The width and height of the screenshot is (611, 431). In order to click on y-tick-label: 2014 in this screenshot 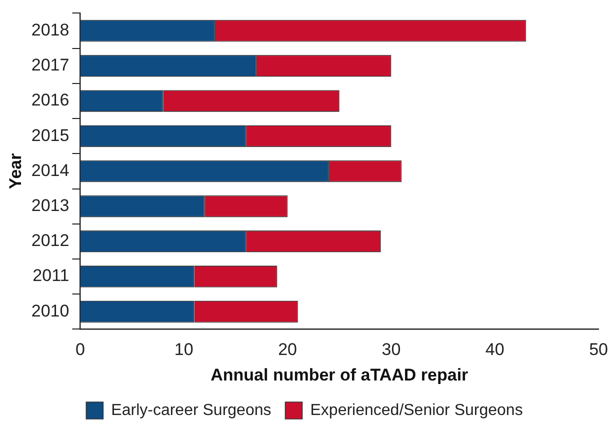, I will do `click(50, 170)`.